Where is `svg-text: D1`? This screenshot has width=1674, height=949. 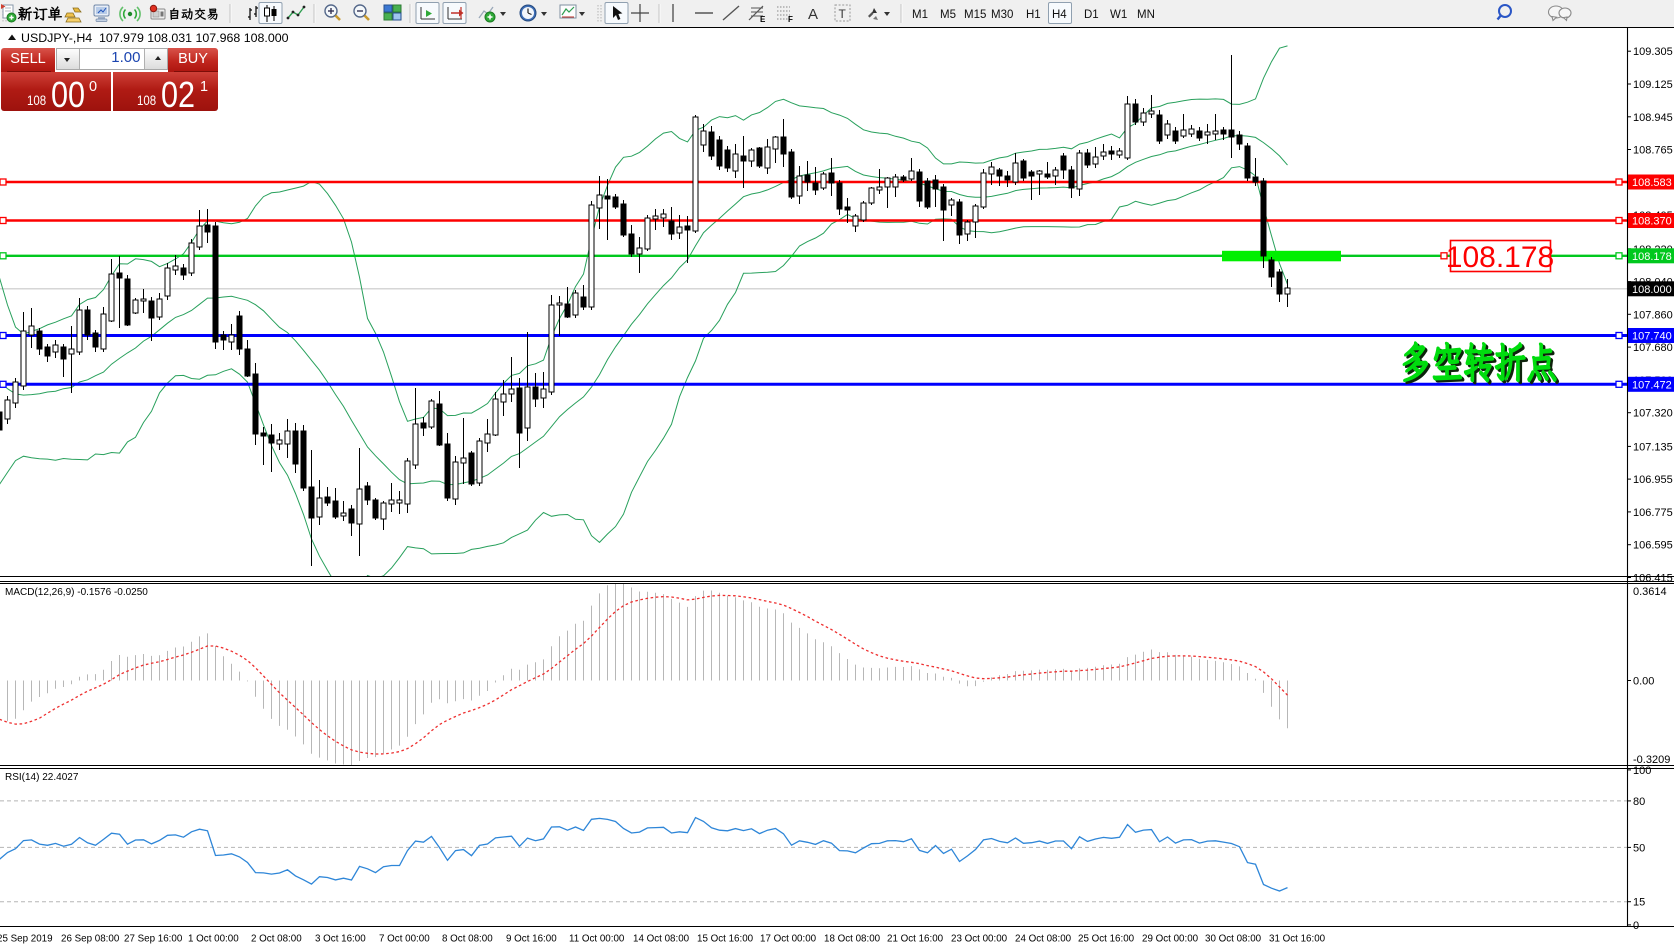
svg-text: D1 is located at coordinates (1091, 15).